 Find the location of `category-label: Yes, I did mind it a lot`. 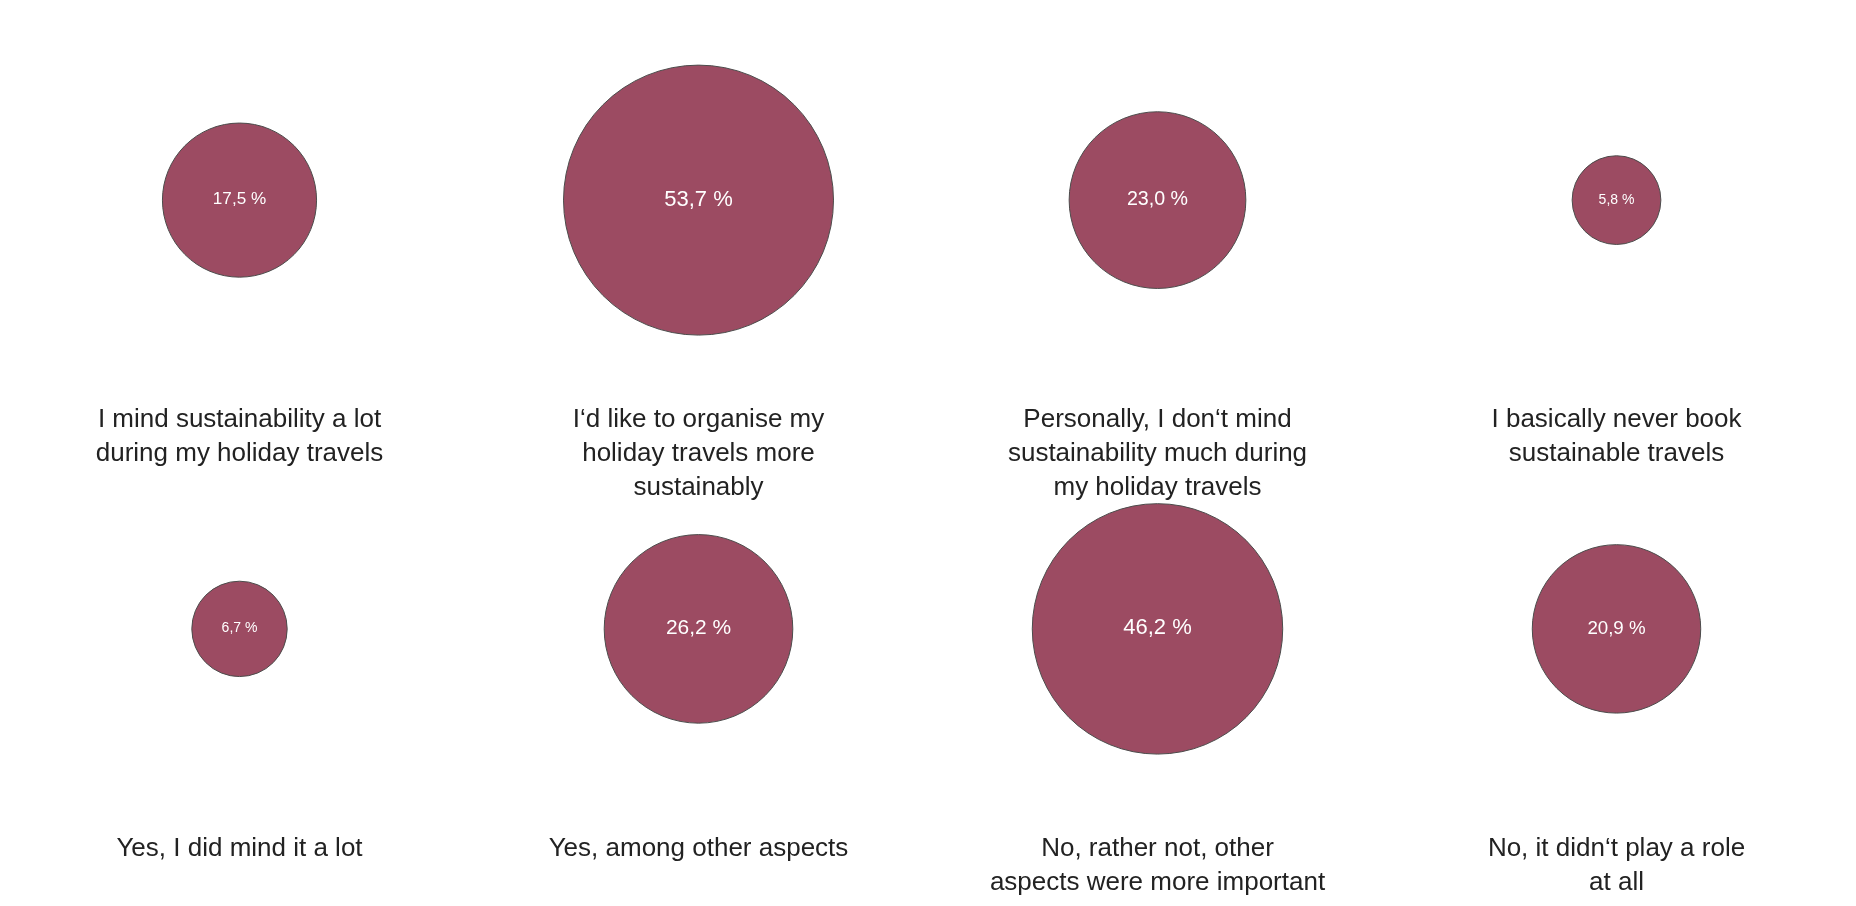

category-label: Yes, I did mind it a lot is located at coordinates (240, 847).